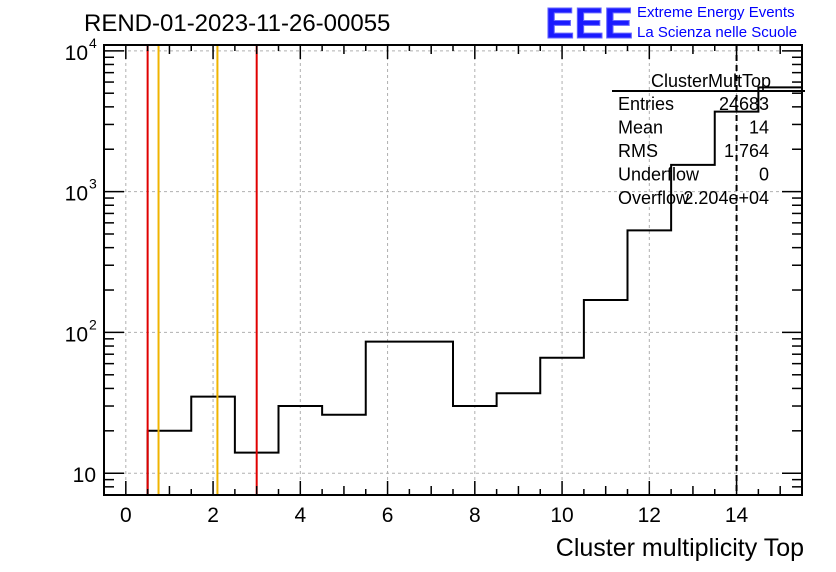 This screenshot has width=836, height=572. What do you see at coordinates (93, 324) in the screenshot?
I see `y-tick-exponent: 2` at bounding box center [93, 324].